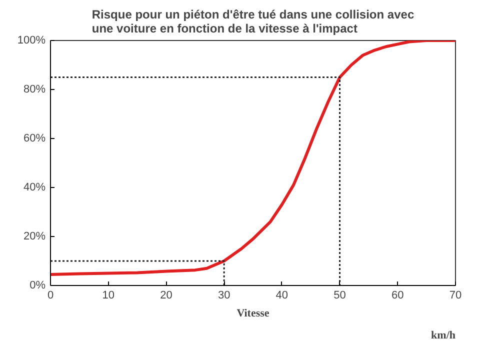  What do you see at coordinates (282, 296) in the screenshot?
I see `x-tick-label: 40` at bounding box center [282, 296].